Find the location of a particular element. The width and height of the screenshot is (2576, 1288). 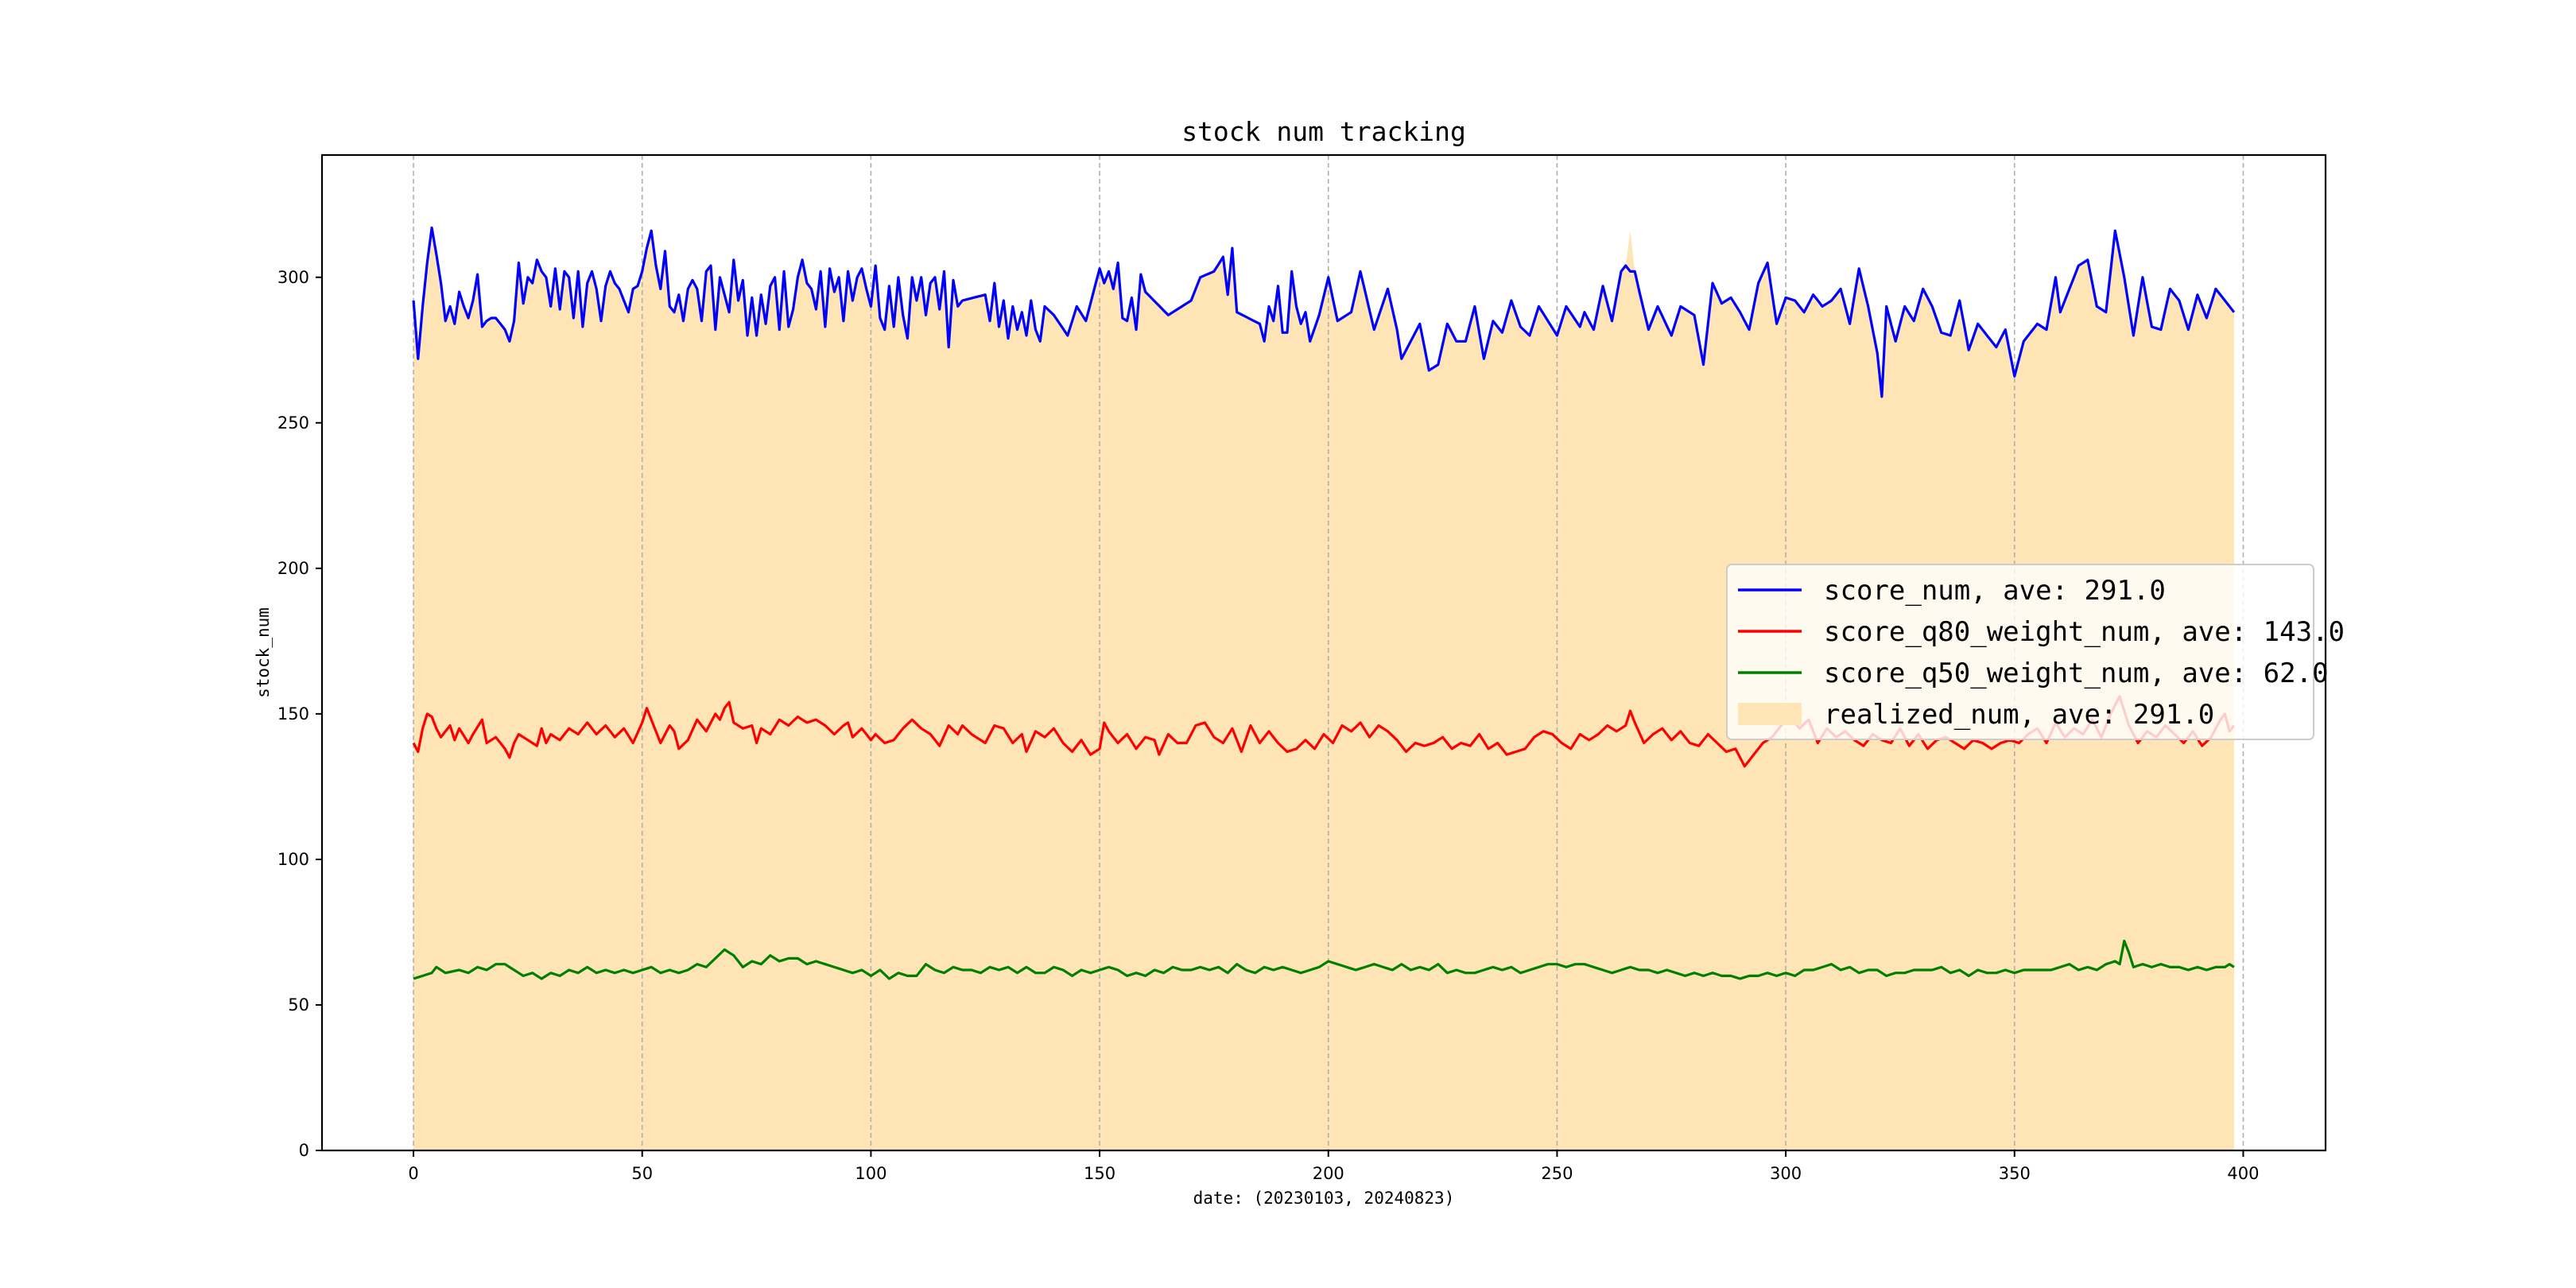

x-tick-label: 50 is located at coordinates (642, 1173).